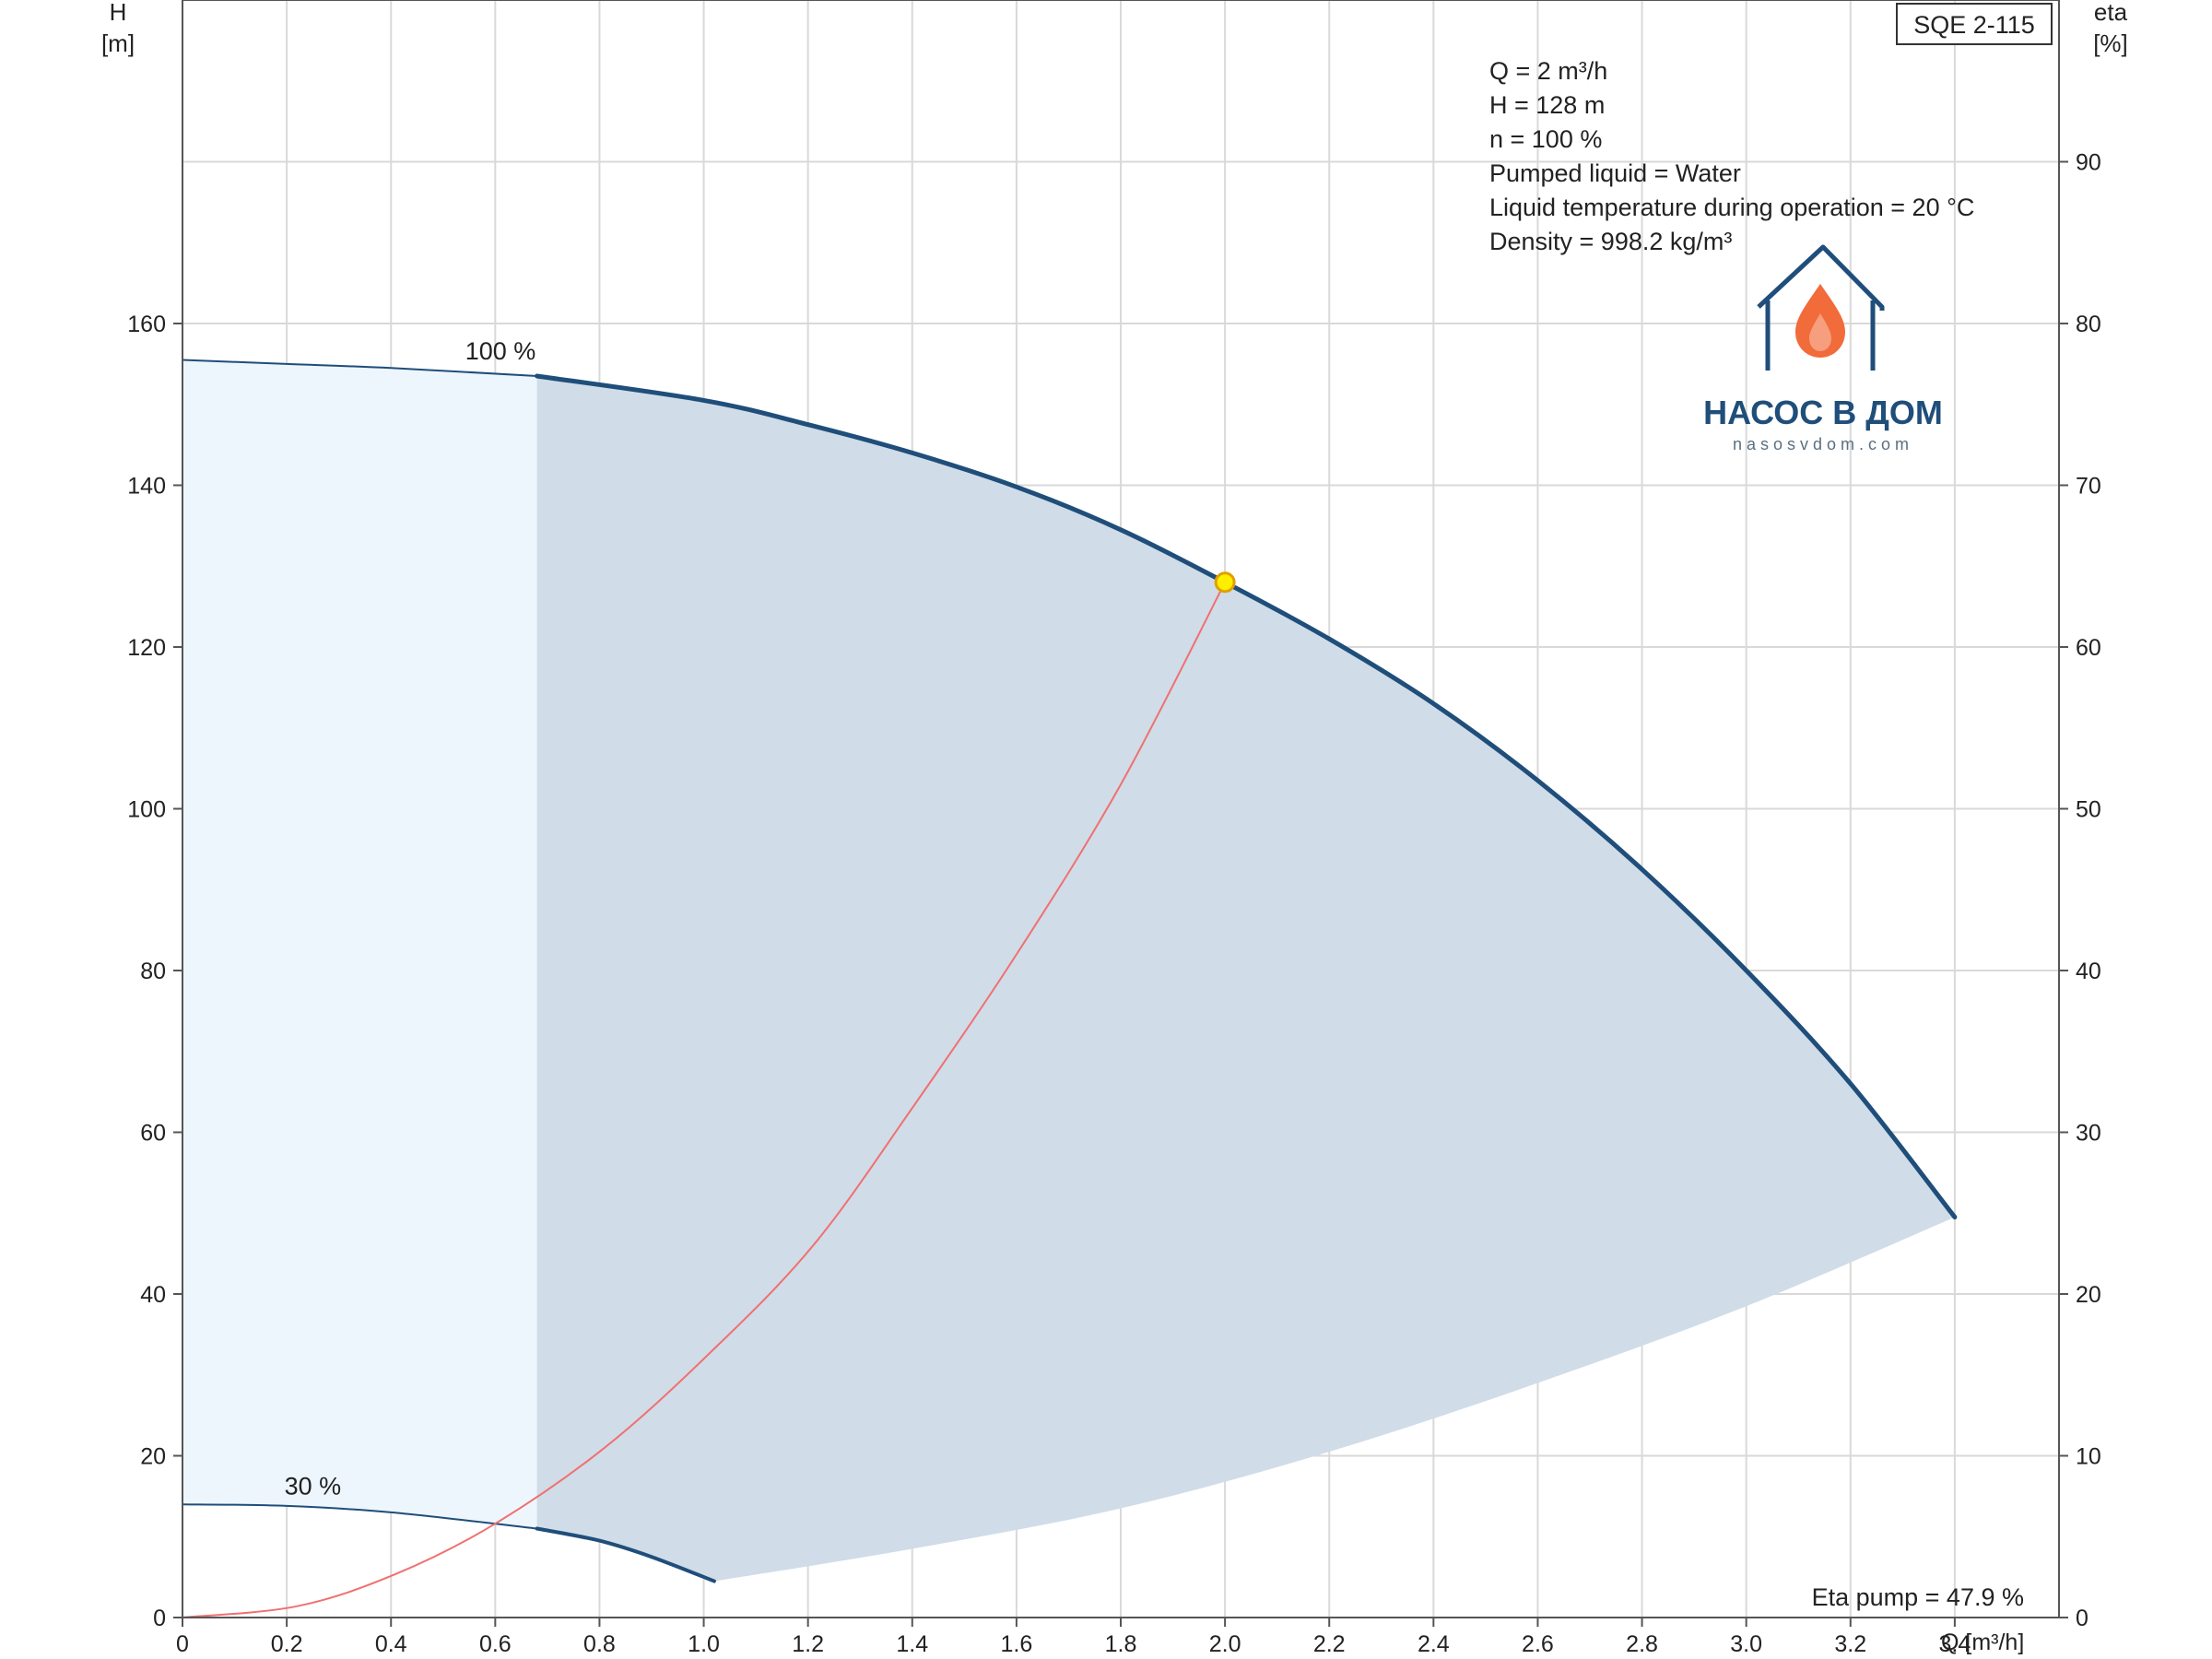  I want to click on eta-pump-label: Eta pump = 47.9 %, so click(1918, 1597).